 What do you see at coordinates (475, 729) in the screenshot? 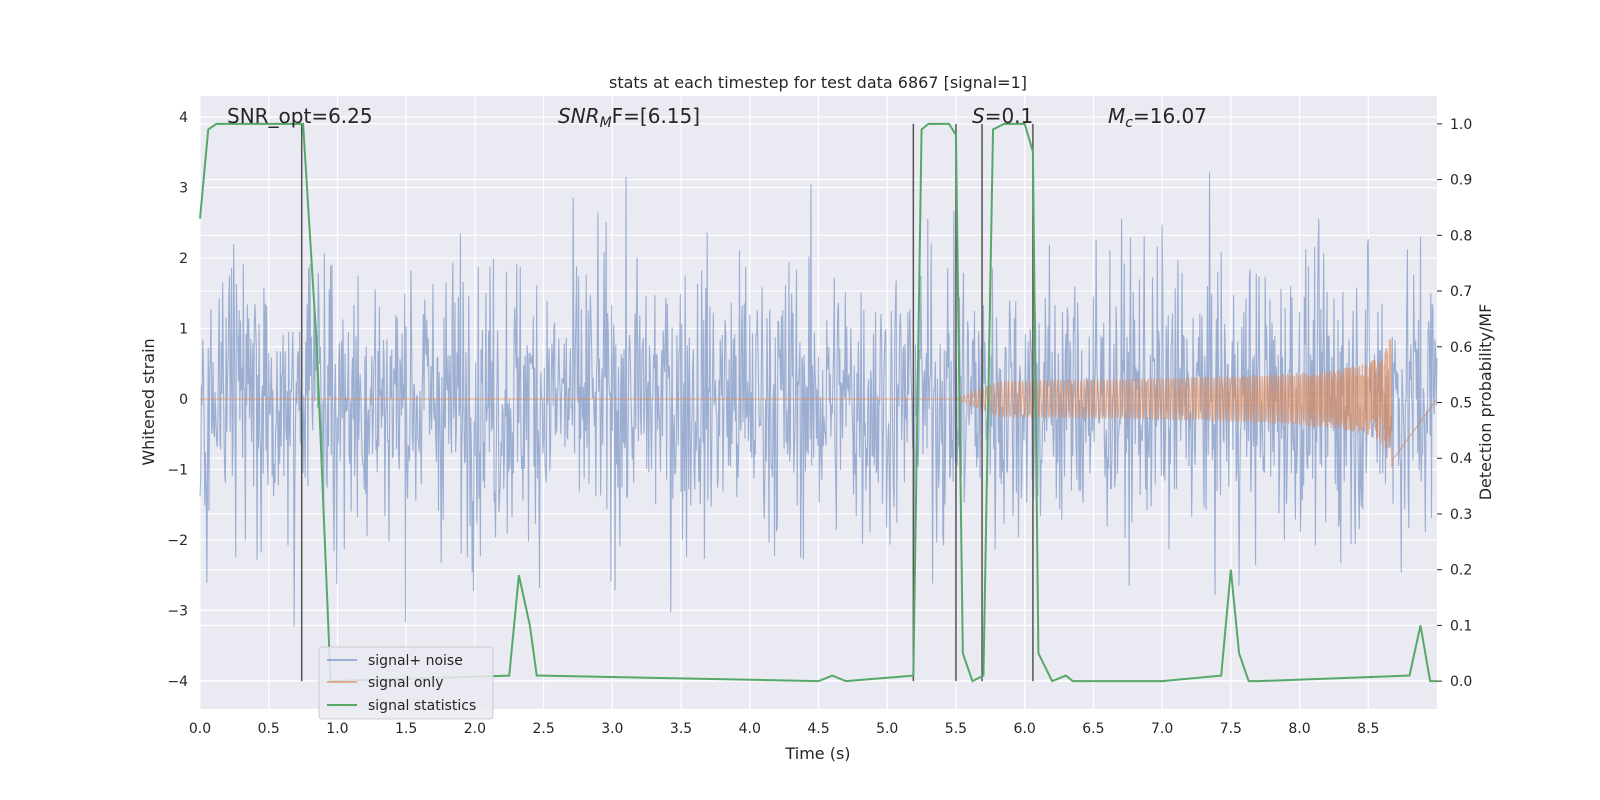
I see `x-tick-label: 2.0` at bounding box center [475, 729].